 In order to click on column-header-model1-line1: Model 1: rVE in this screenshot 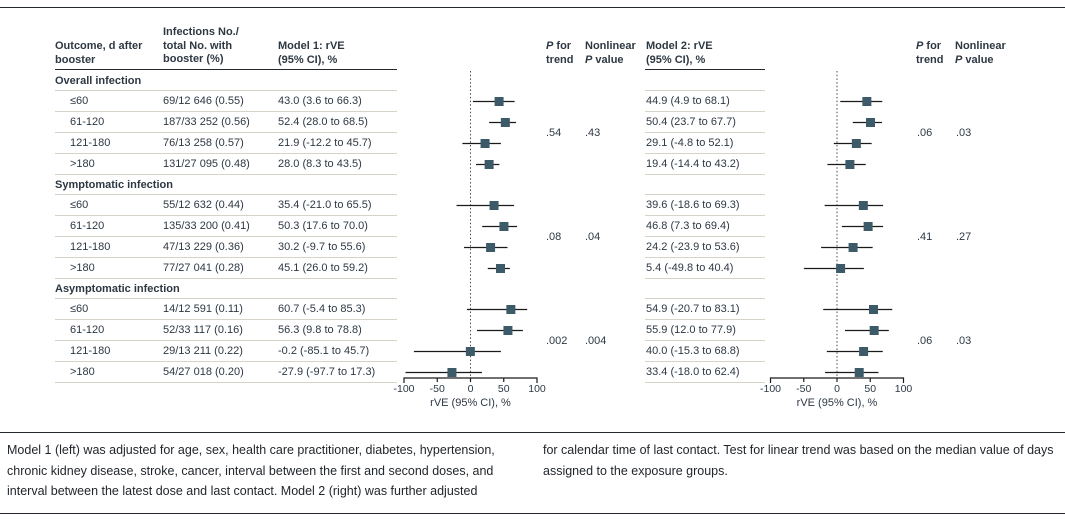, I will do `click(311, 46)`.